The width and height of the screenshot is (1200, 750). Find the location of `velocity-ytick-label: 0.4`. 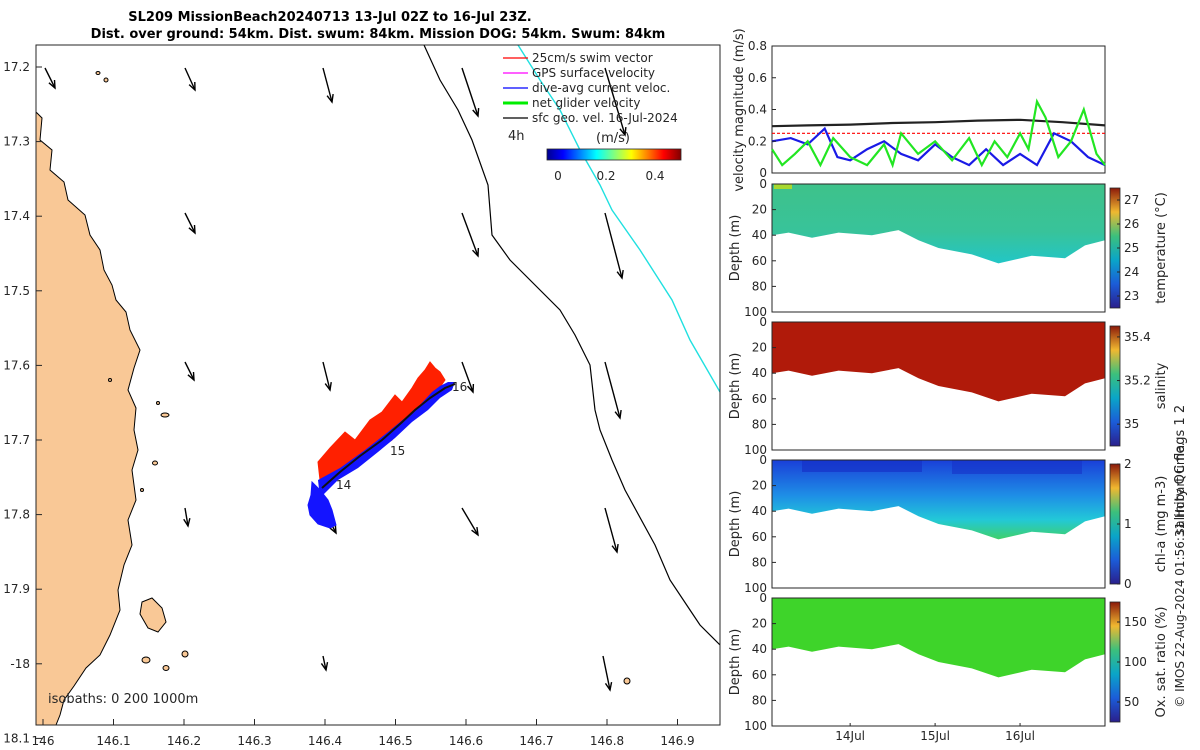

velocity-ytick-label: 0.4 is located at coordinates (757, 110).